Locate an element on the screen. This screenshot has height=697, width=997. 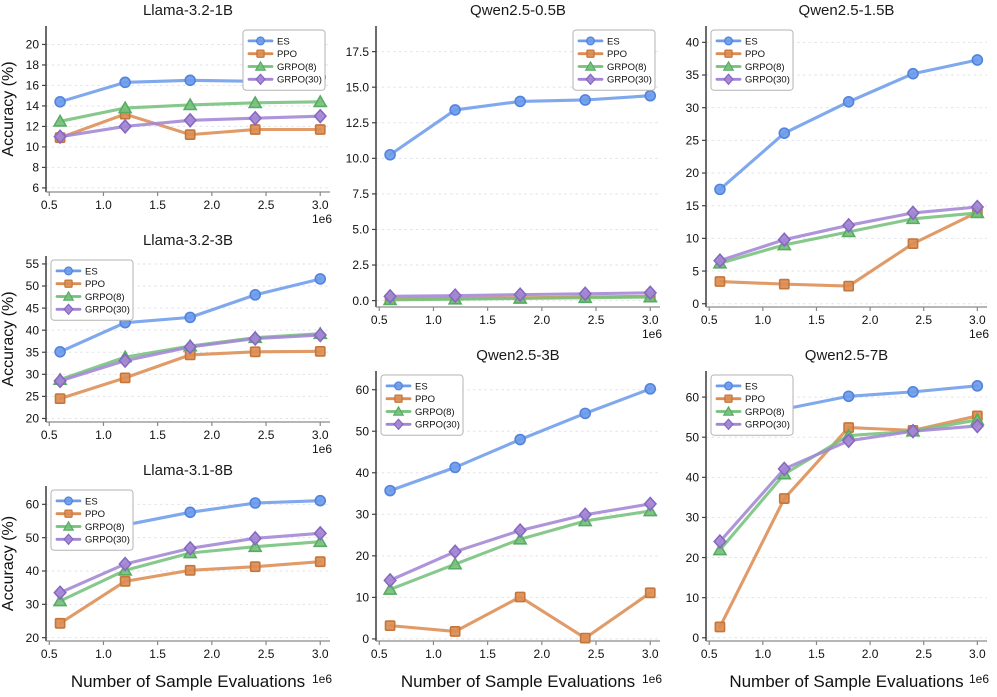
y-tick-label: 10 is located at coordinates (693, 598).